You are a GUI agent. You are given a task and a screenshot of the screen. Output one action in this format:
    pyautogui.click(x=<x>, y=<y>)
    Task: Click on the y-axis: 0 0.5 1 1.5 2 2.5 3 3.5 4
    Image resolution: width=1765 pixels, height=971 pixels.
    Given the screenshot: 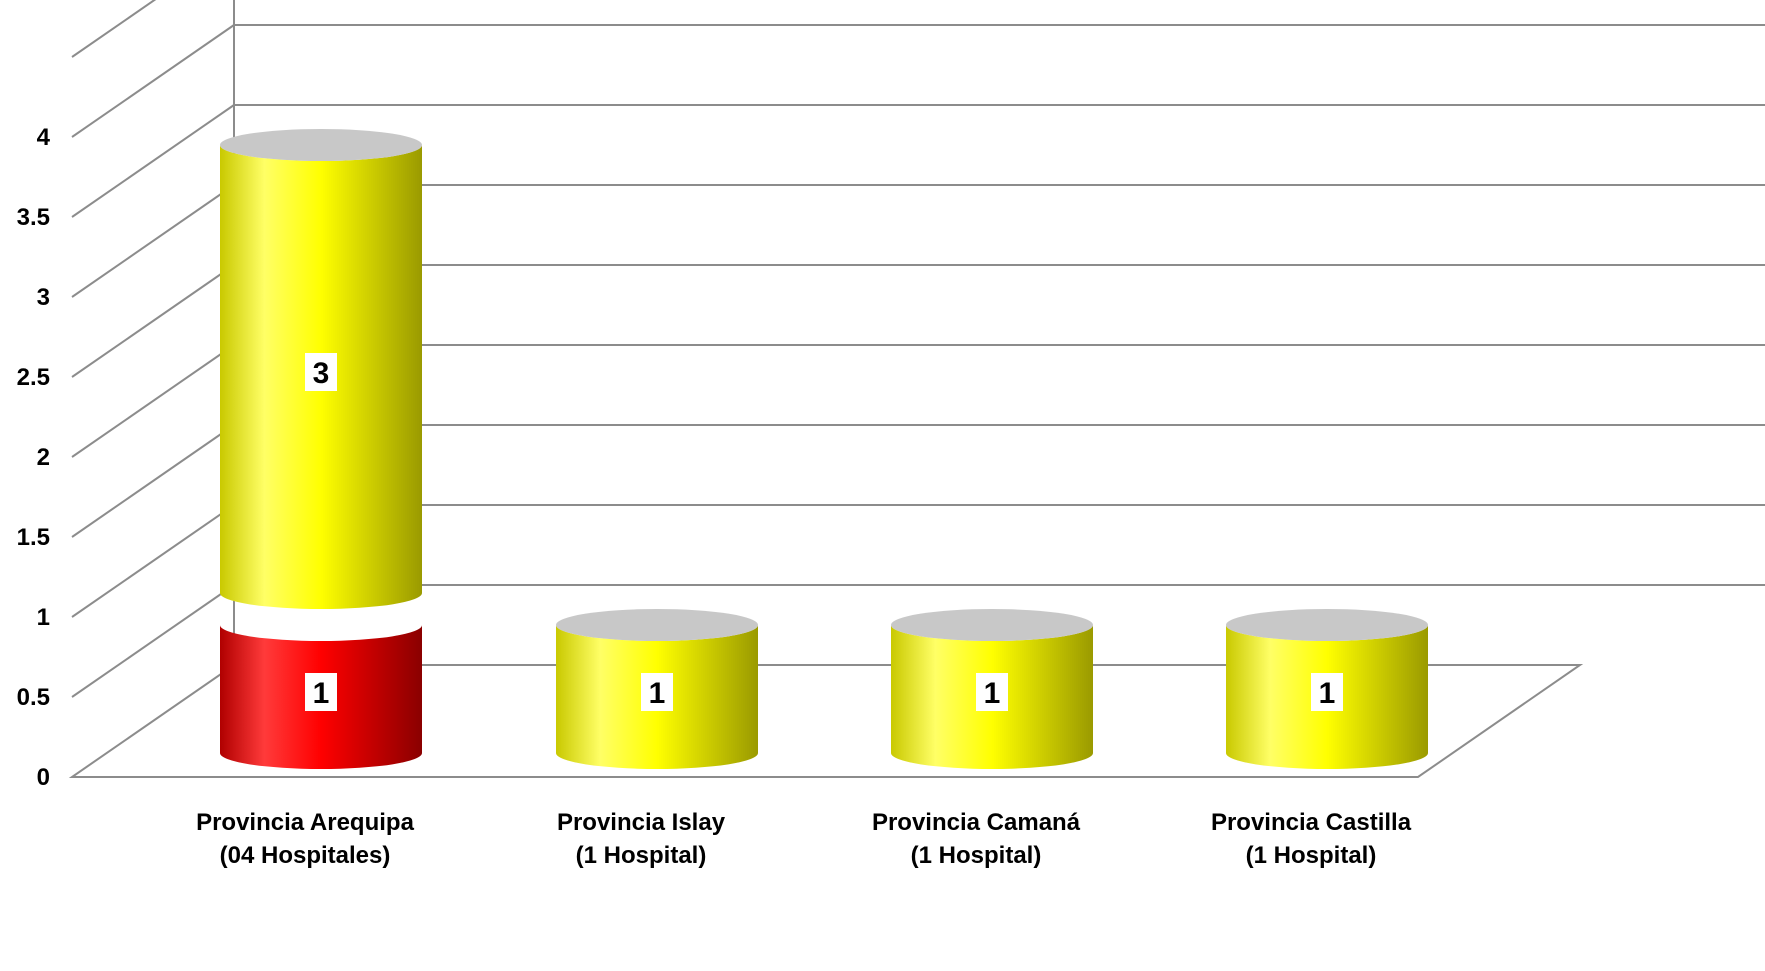 What is the action you would take?
    pyautogui.click(x=34, y=457)
    